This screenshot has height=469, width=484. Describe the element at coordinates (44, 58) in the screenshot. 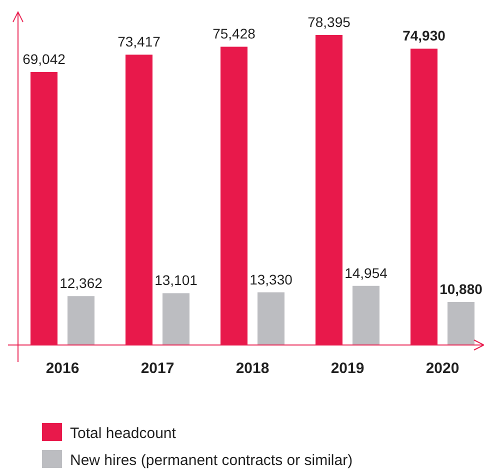

I see `data-label: 69,042` at that location.